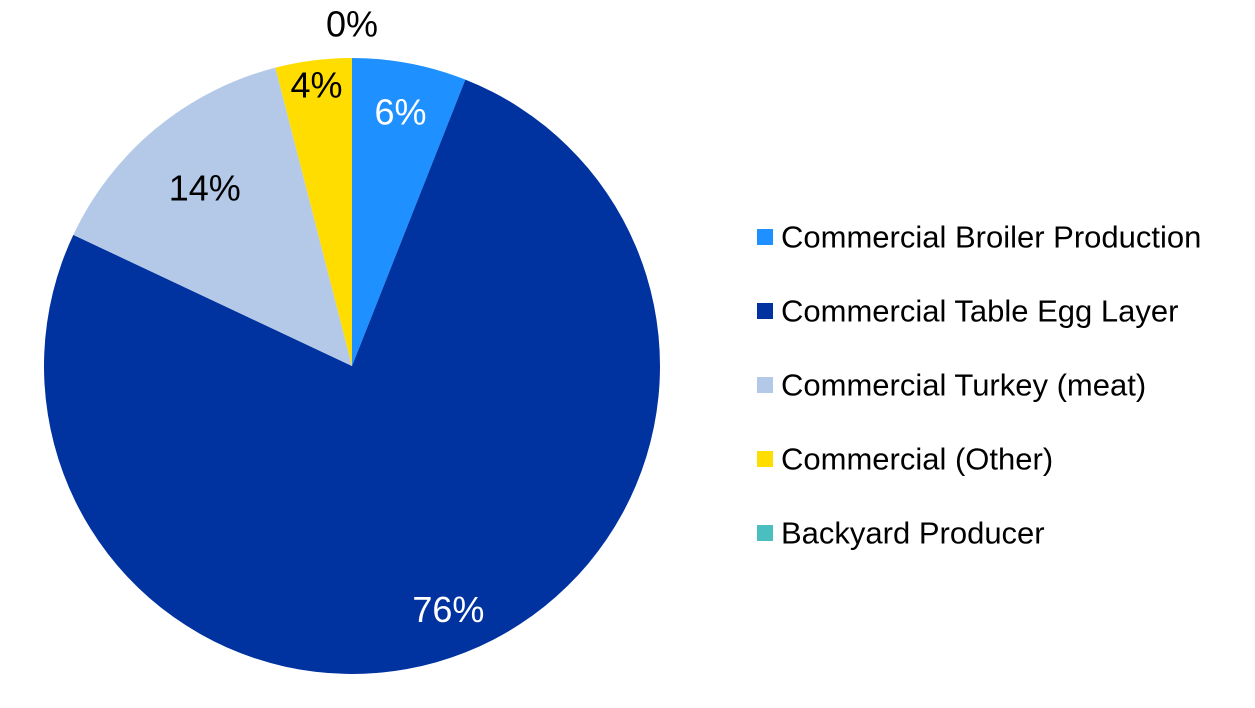  Describe the element at coordinates (979, 311) in the screenshot. I see `legend-label-commercial-table-egg-layer: Commercial Table Egg Layer` at that location.